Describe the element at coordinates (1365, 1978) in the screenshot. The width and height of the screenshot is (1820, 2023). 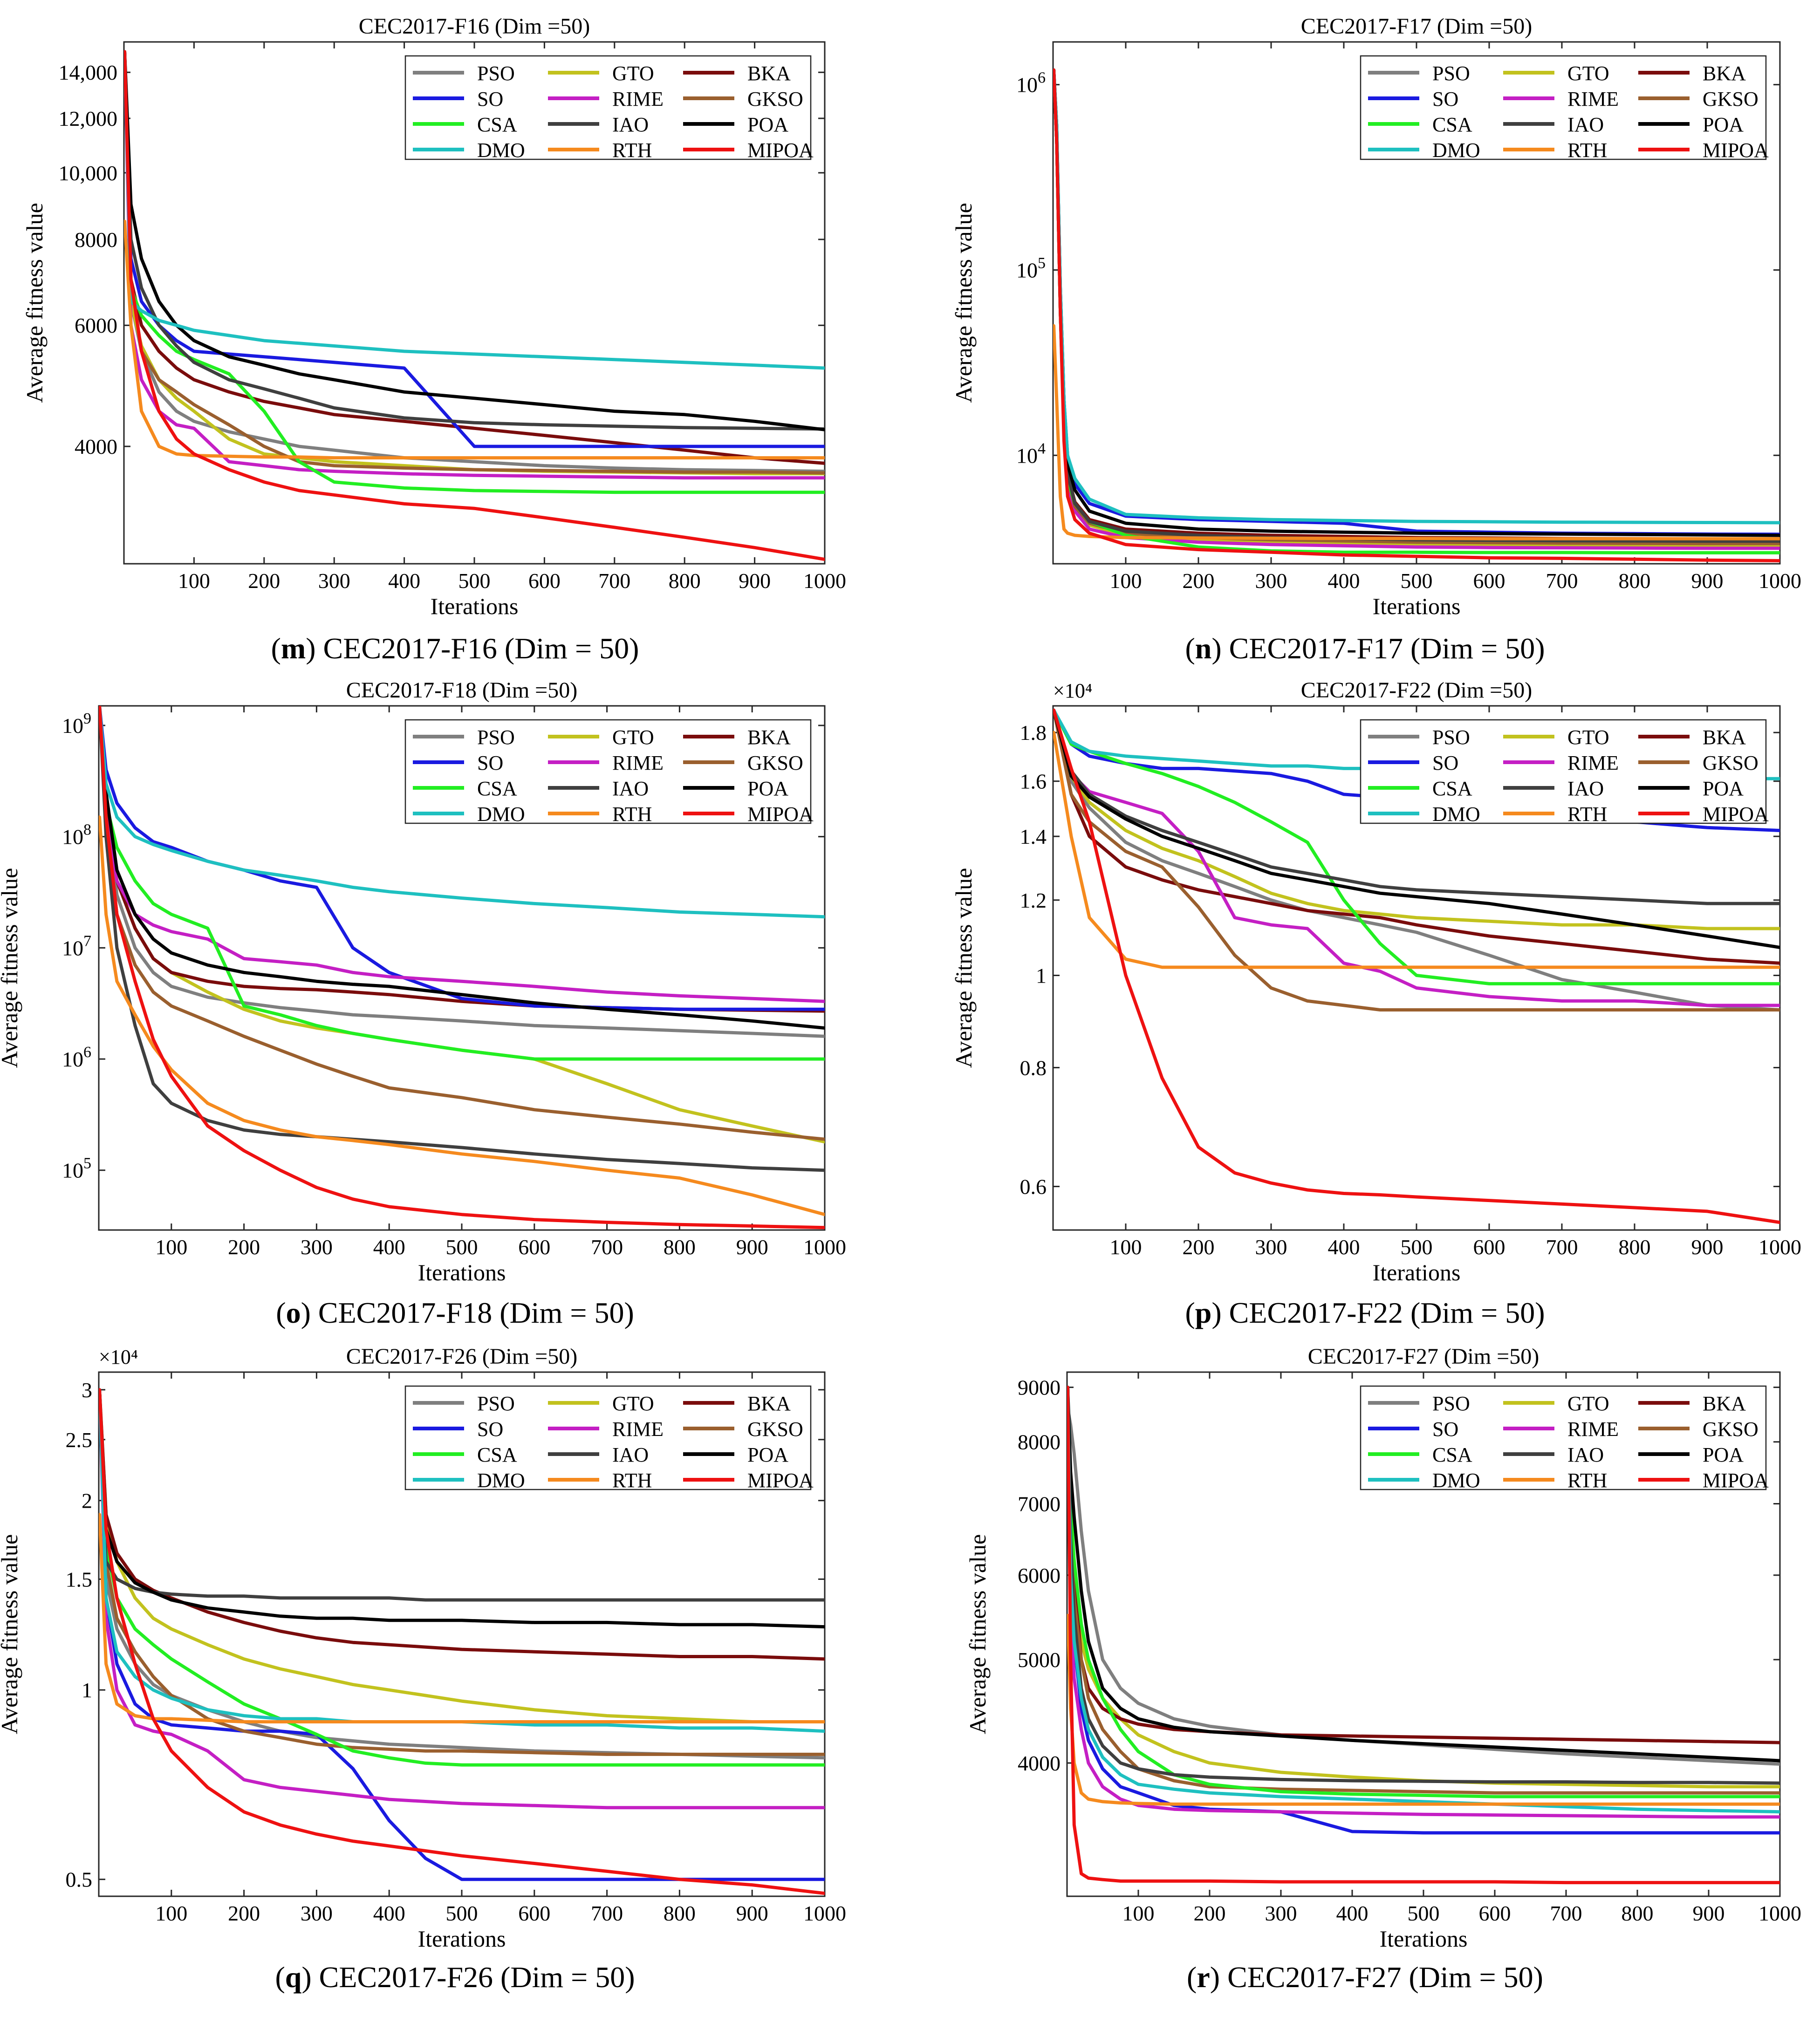
I see `caption-r: (r) CEC2017-F27 (Dim = 50)` at that location.